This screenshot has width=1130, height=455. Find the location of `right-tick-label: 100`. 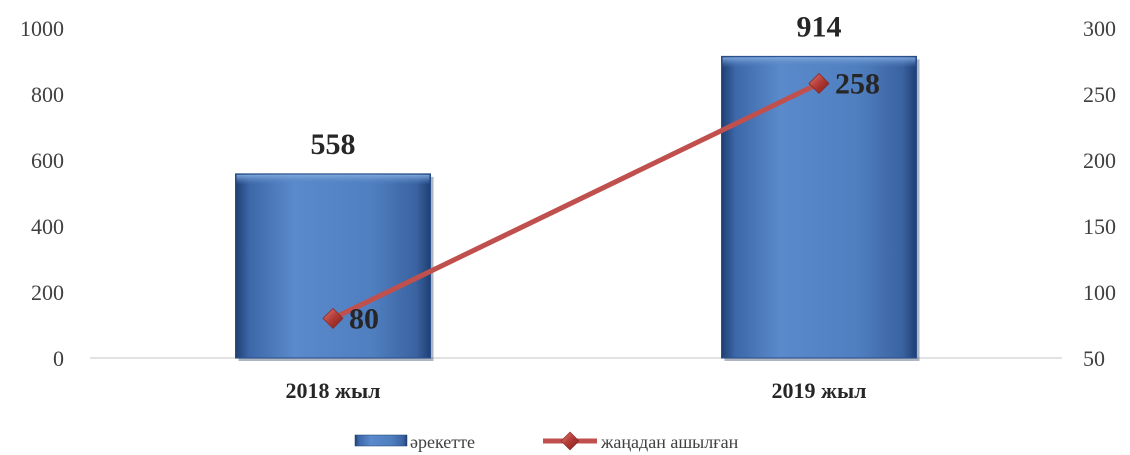

right-tick-label: 100 is located at coordinates (1099, 292).